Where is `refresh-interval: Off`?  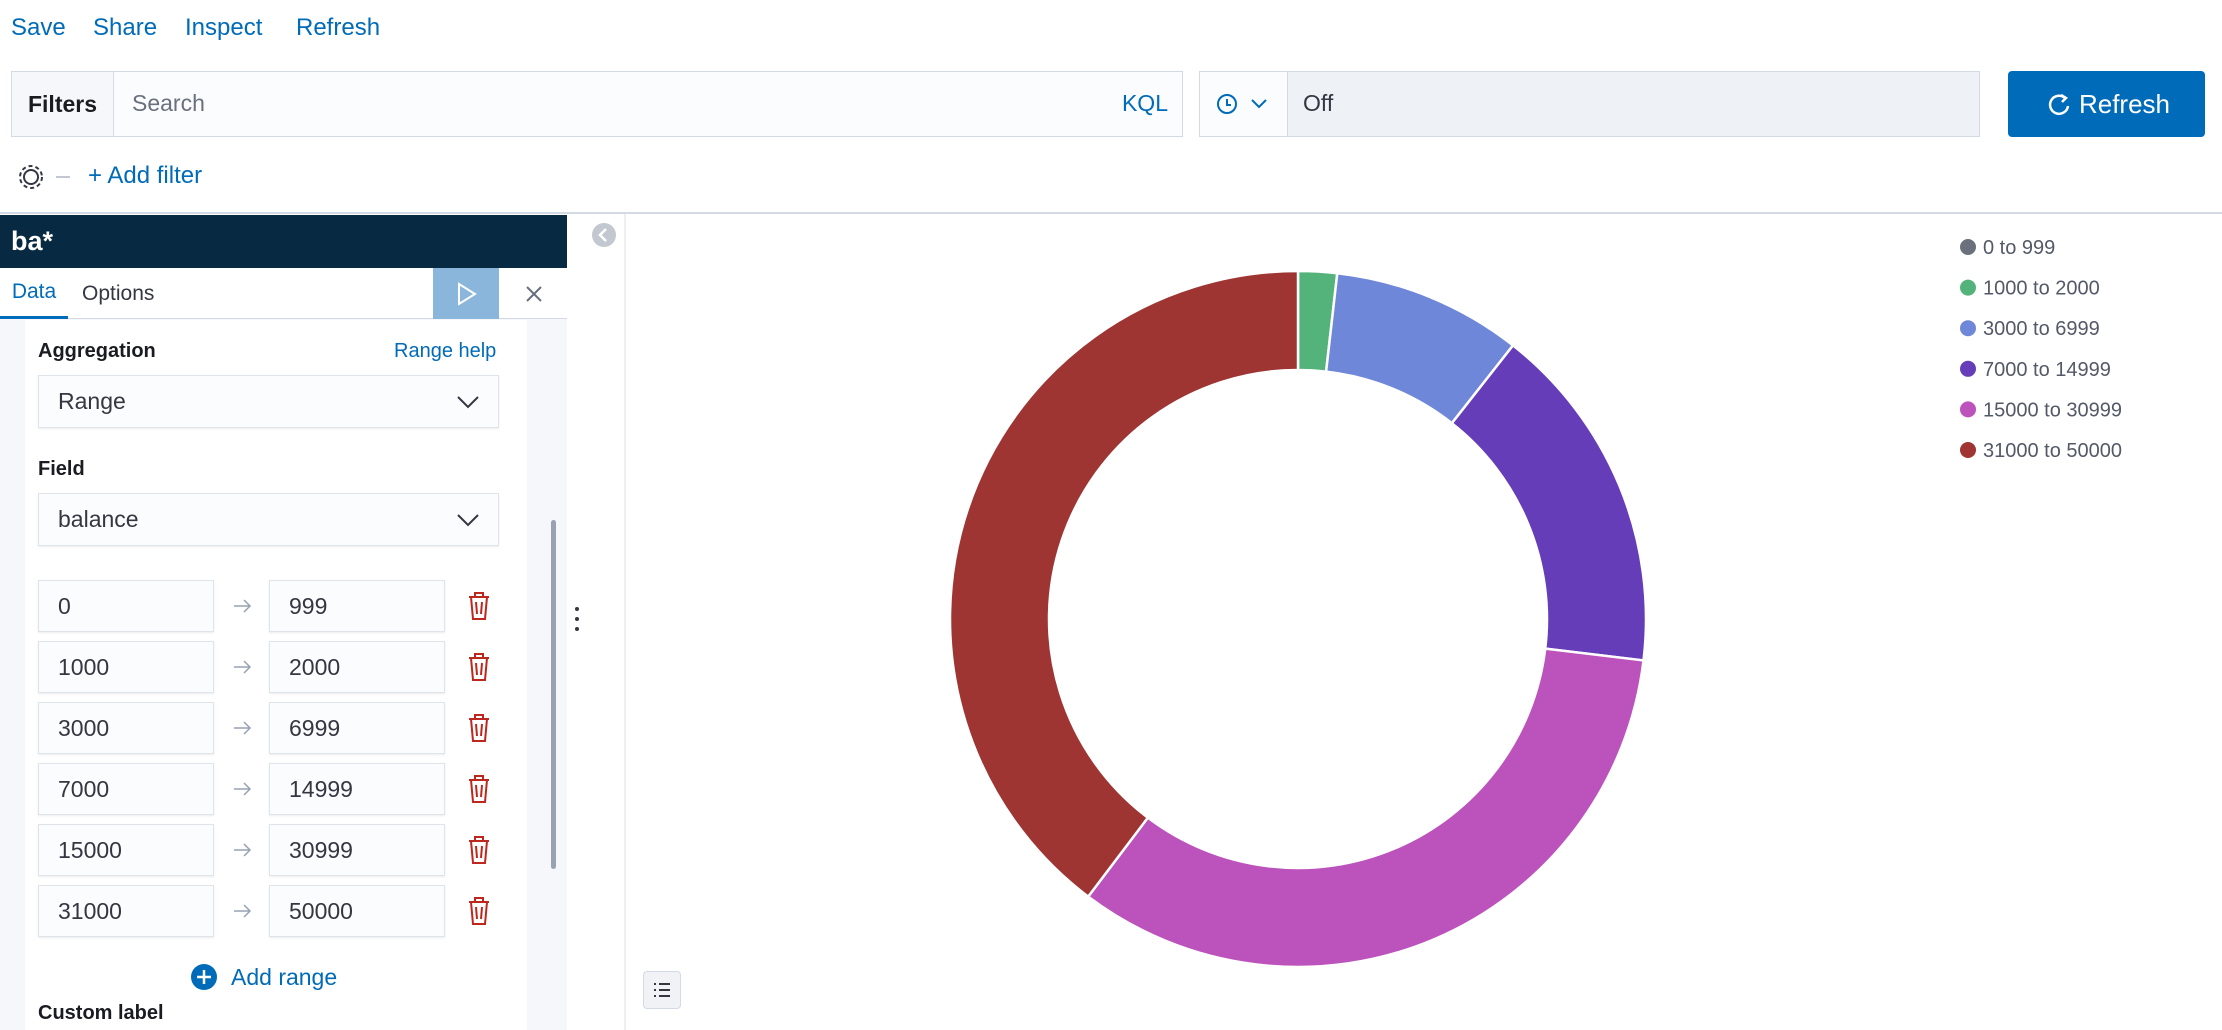
refresh-interval: Off is located at coordinates (1318, 103).